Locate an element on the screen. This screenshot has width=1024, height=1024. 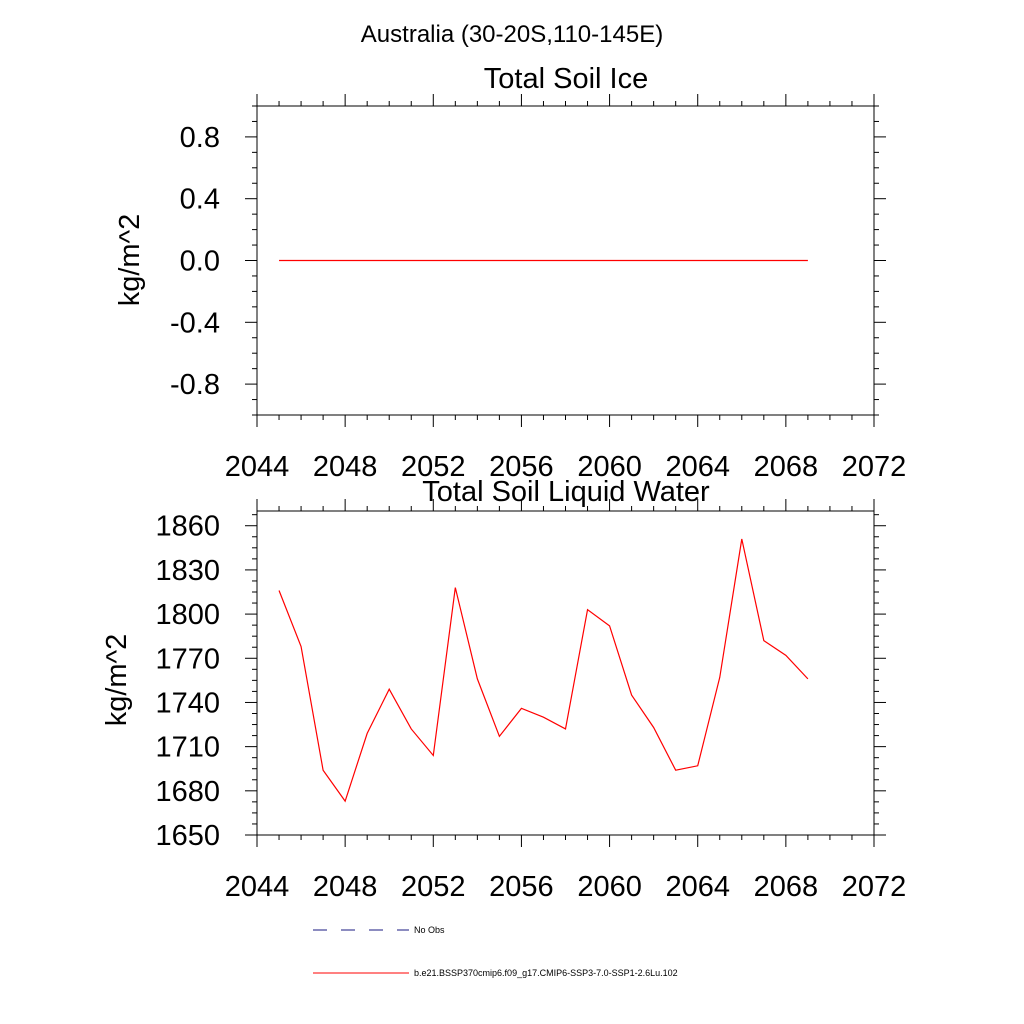
y-tick-label: 1740 is located at coordinates (187, 703).